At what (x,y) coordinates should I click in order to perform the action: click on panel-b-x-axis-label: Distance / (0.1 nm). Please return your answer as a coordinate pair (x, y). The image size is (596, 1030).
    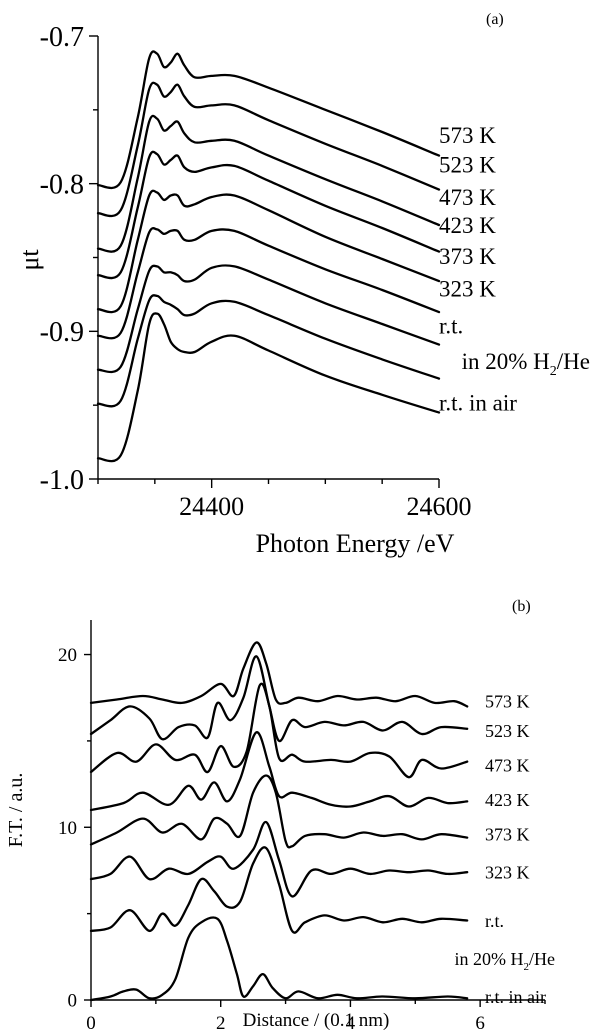
    Looking at the image, I should click on (316, 1020).